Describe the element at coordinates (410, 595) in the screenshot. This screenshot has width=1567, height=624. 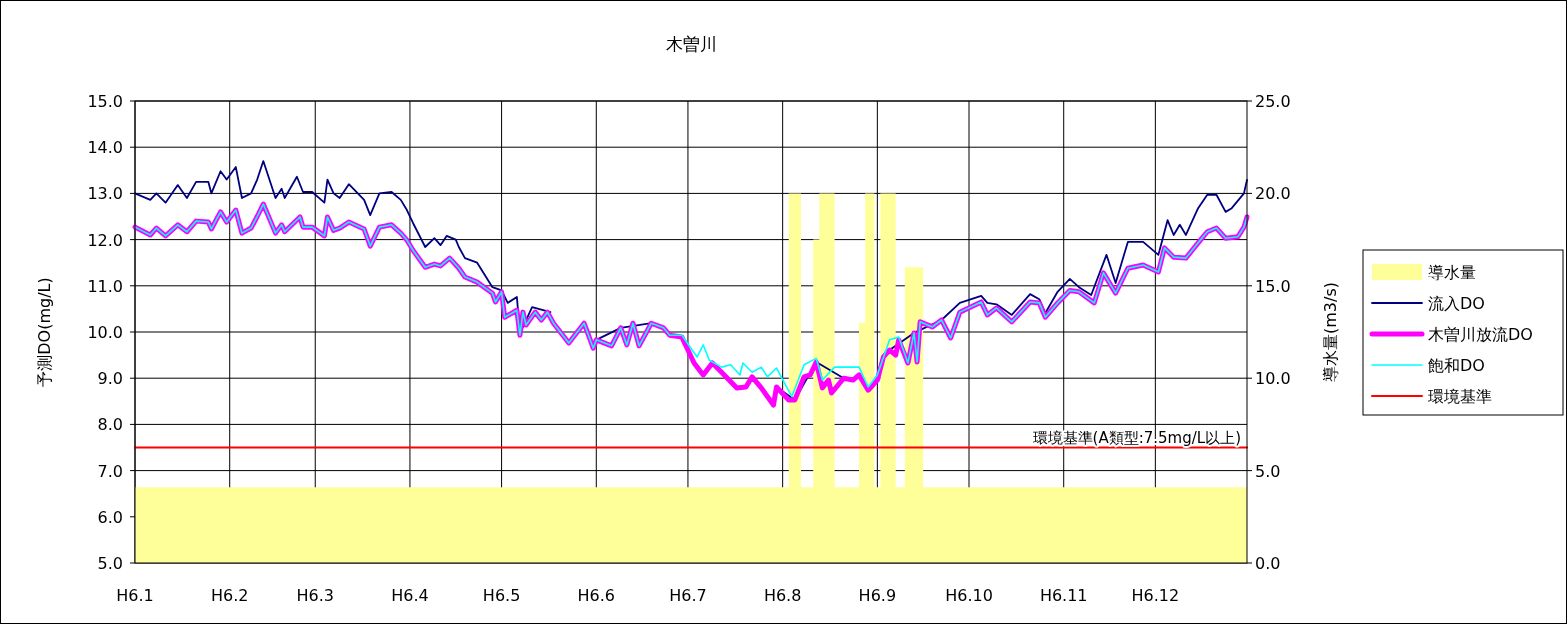
I see `x-tick-label: H6.4` at that location.